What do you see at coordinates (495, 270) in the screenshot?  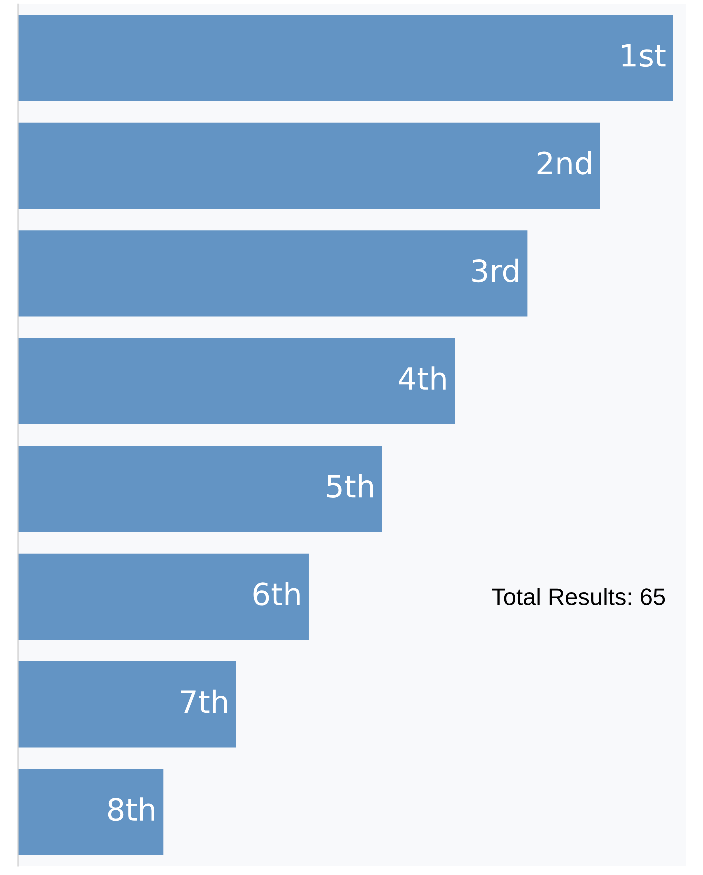 I see `y-tick-label: 3rd` at bounding box center [495, 270].